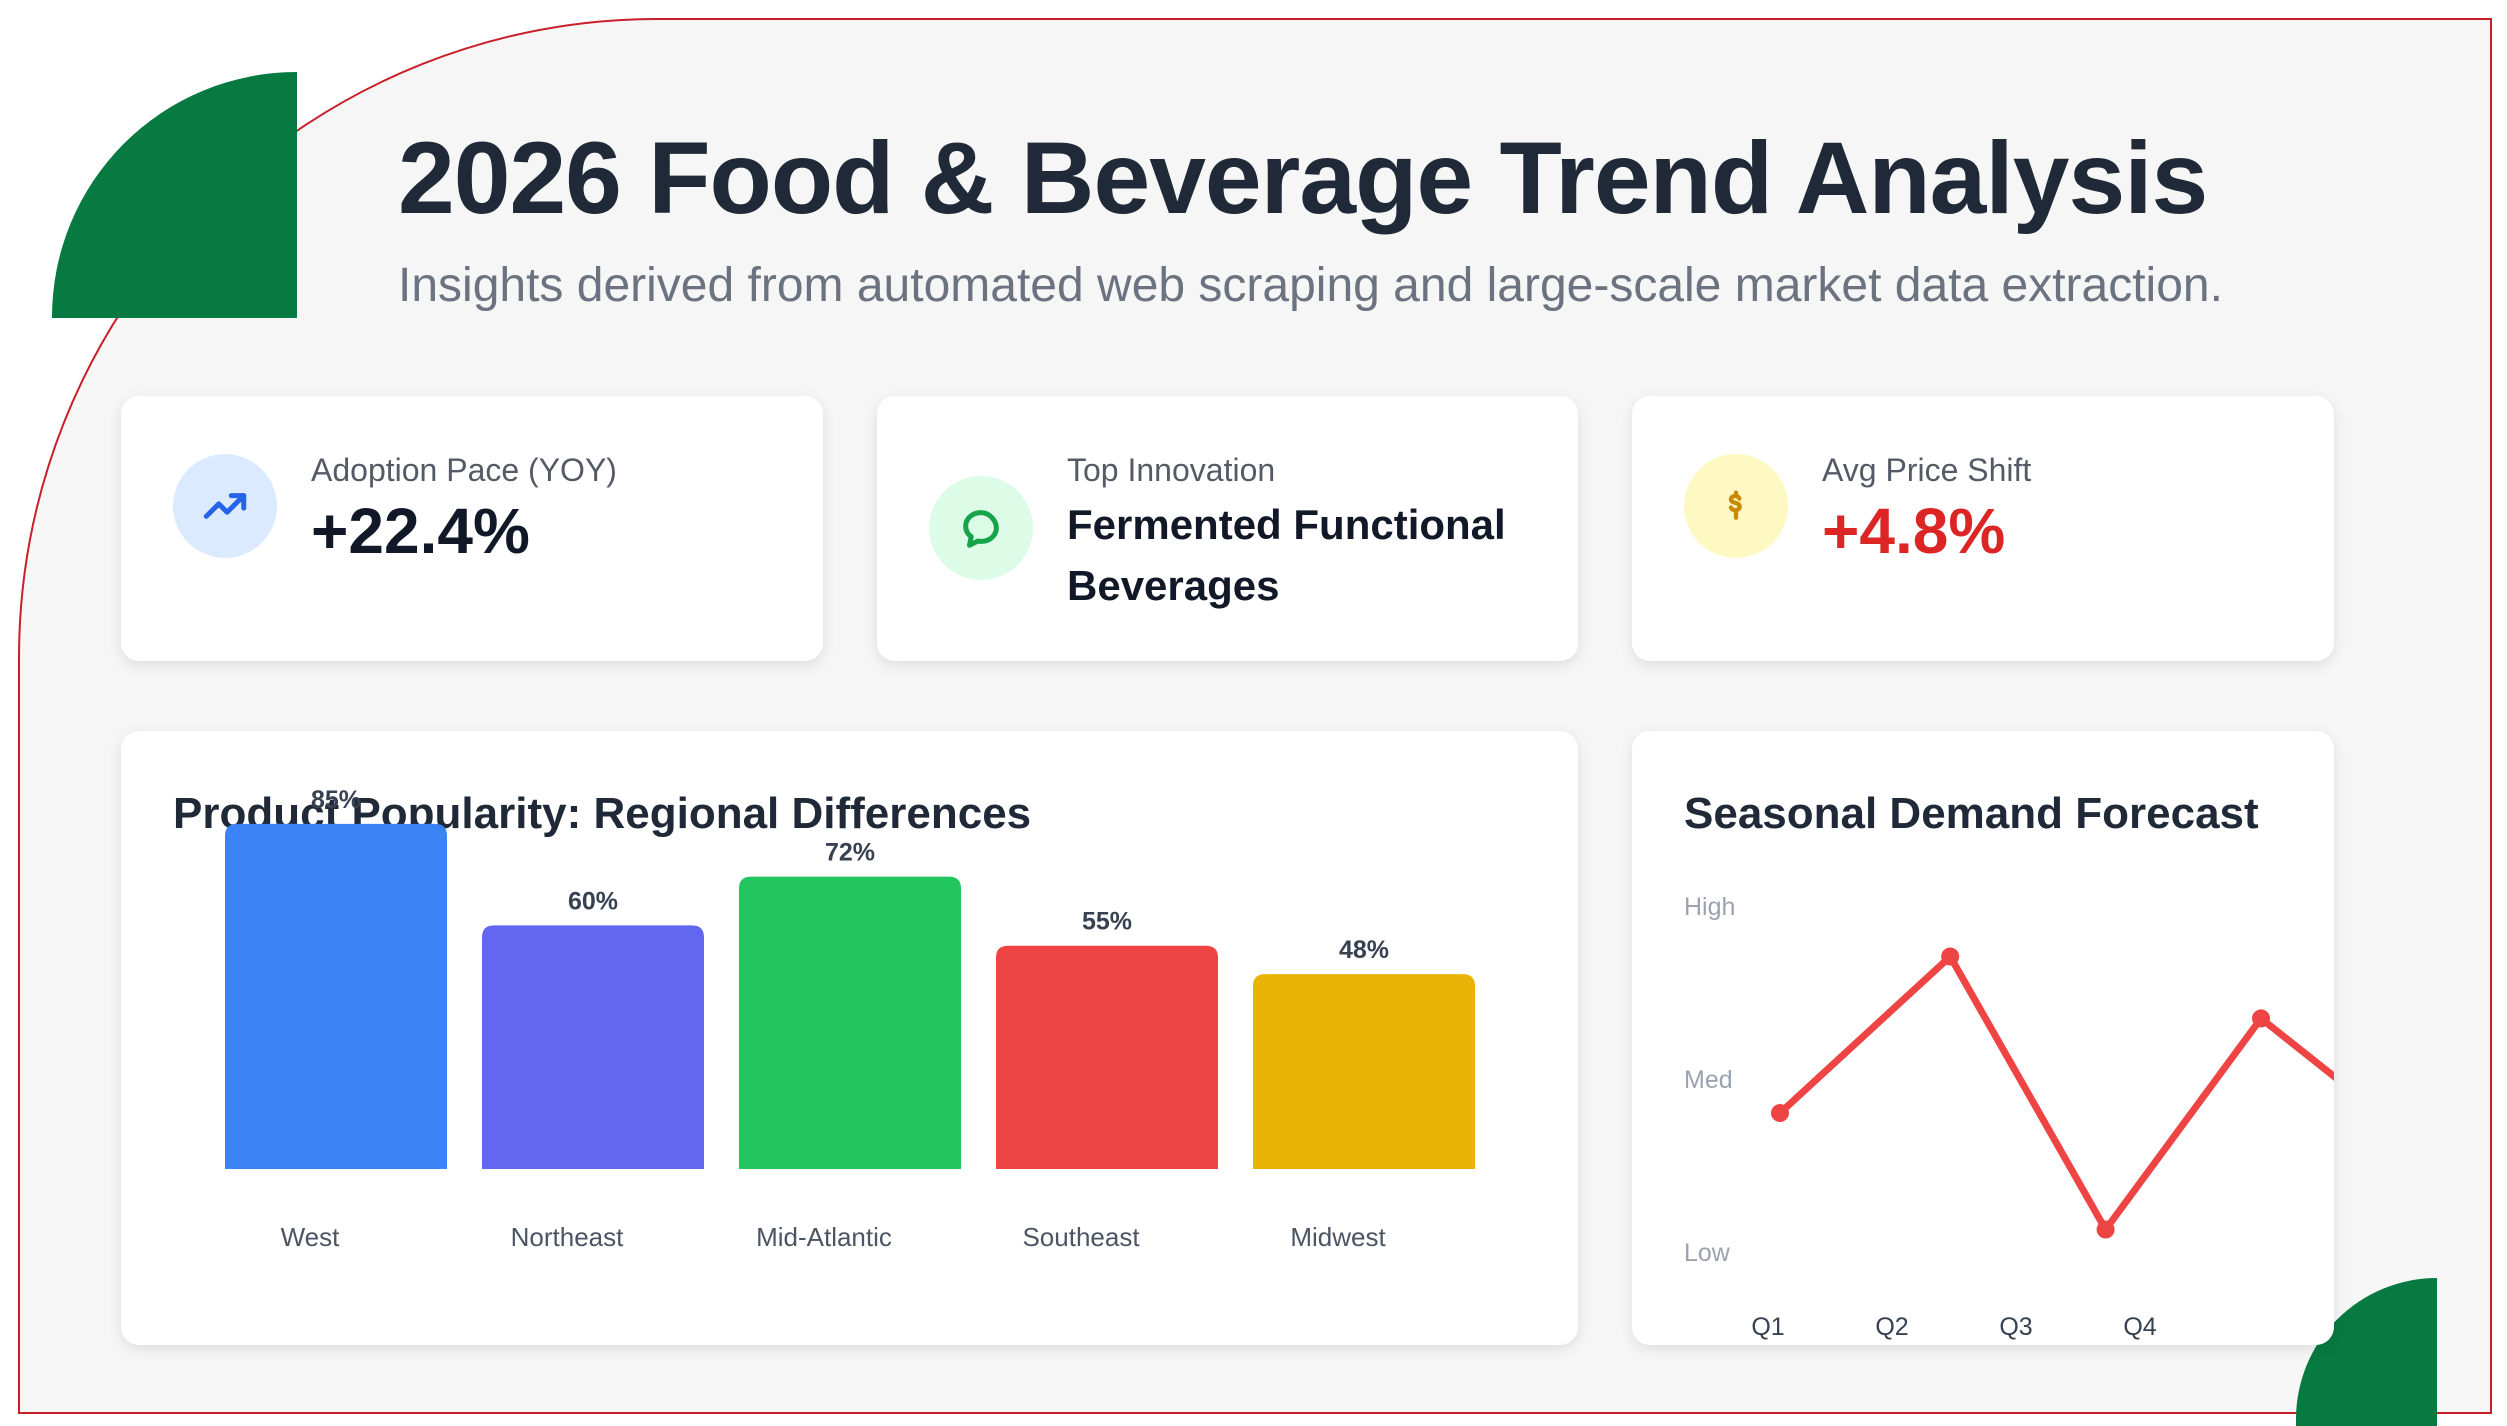  Describe the element at coordinates (1303, 178) in the screenshot. I see `page-title: 2026 Food & Beverage Trend Analysis` at that location.